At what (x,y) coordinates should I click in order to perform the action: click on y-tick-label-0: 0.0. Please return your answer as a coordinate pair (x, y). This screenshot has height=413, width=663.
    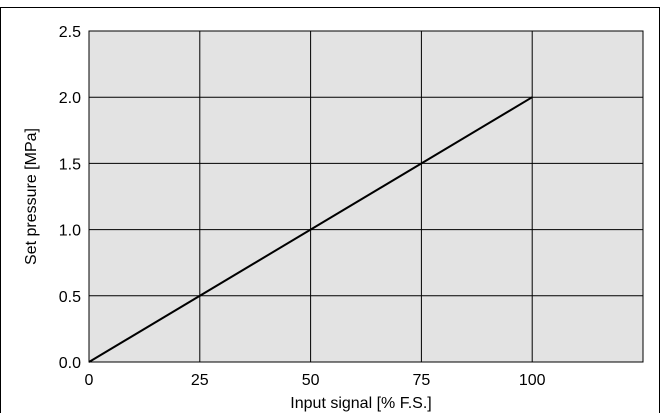
    Looking at the image, I should click on (70, 363).